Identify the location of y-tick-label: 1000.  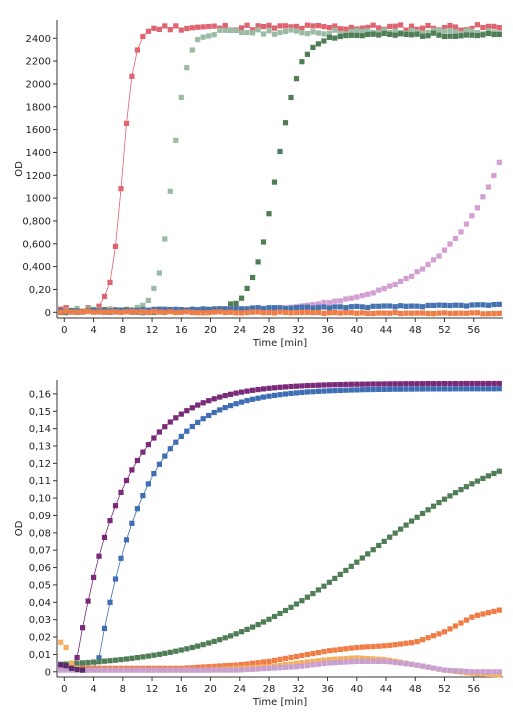
(38, 199).